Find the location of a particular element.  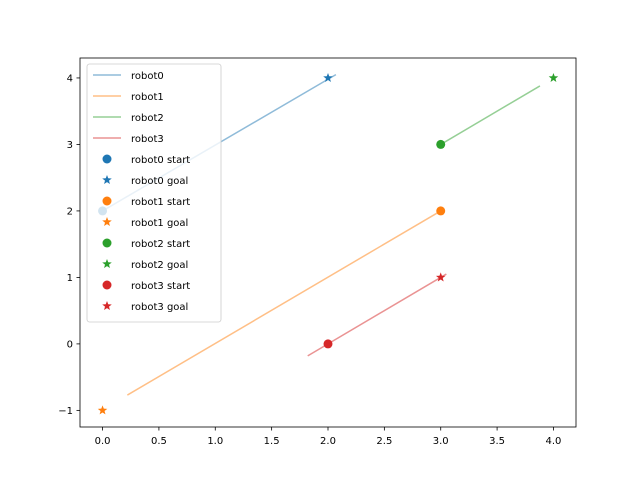

legend-label: robot2 goal is located at coordinates (159, 265).